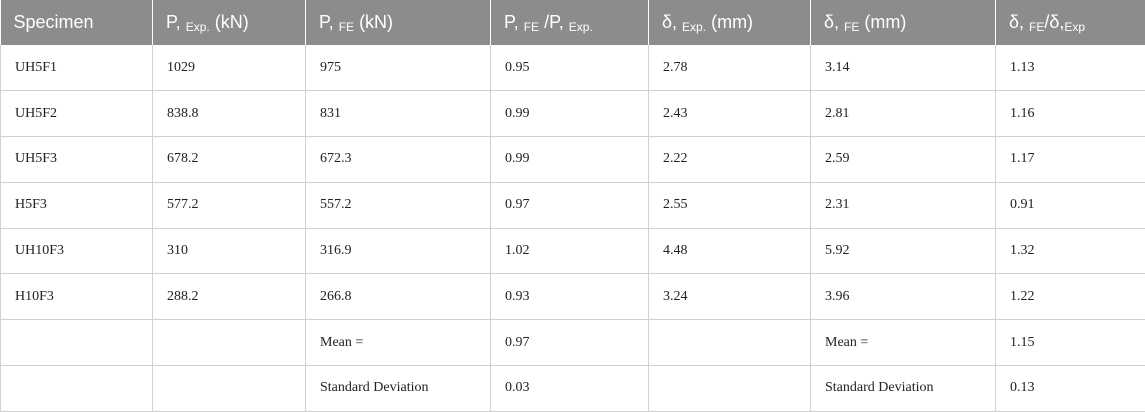 Image resolution: width=1145 pixels, height=412 pixels. I want to click on cell-p-fe: 831, so click(398, 114).